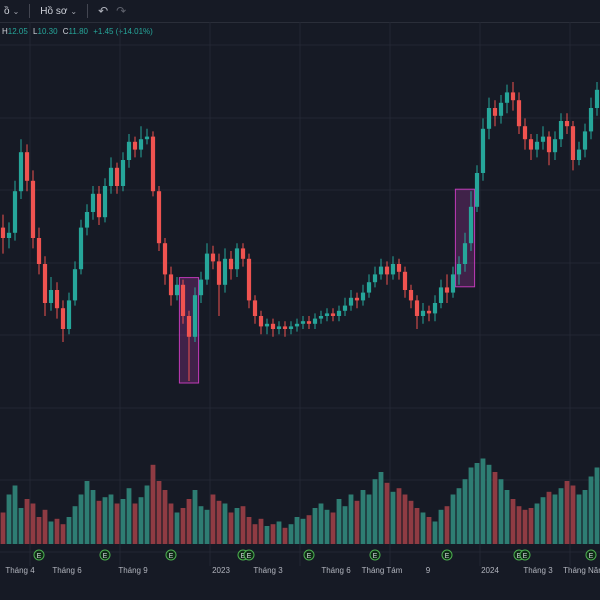 This screenshot has width=600, height=600. I want to click on ohlc-low-key: L, so click(35, 31).